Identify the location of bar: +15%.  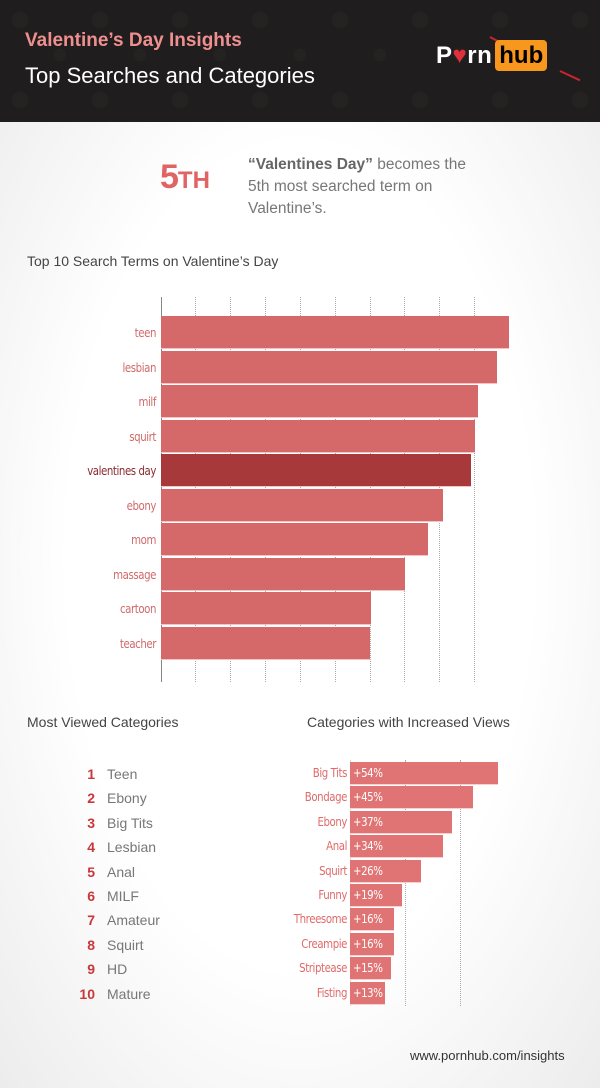
(370, 969).